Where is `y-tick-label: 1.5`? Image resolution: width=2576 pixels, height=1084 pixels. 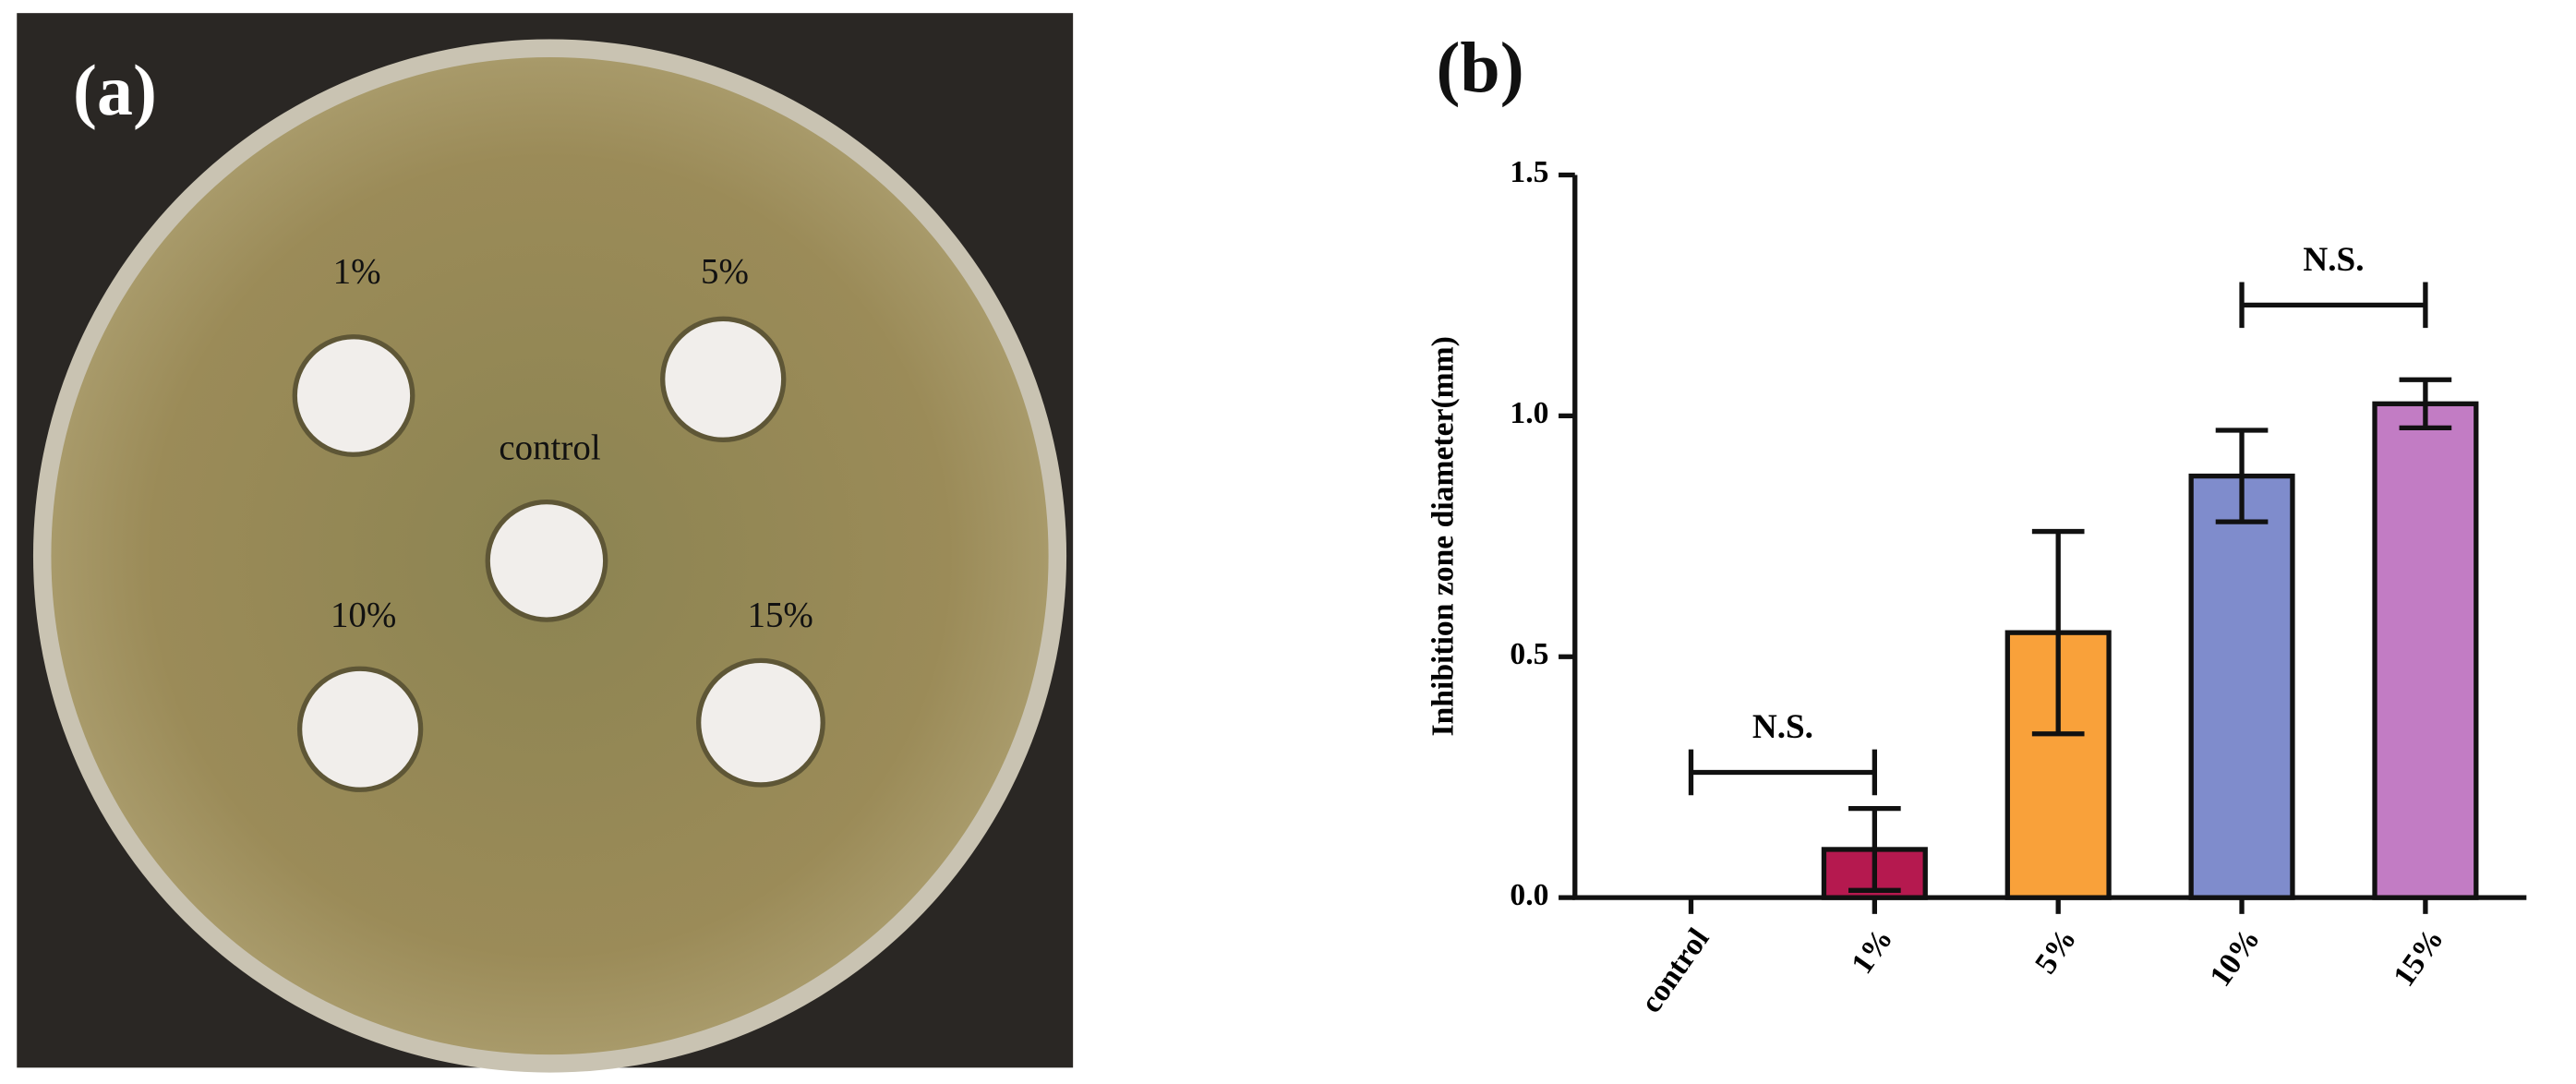 y-tick-label: 1.5 is located at coordinates (1529, 172).